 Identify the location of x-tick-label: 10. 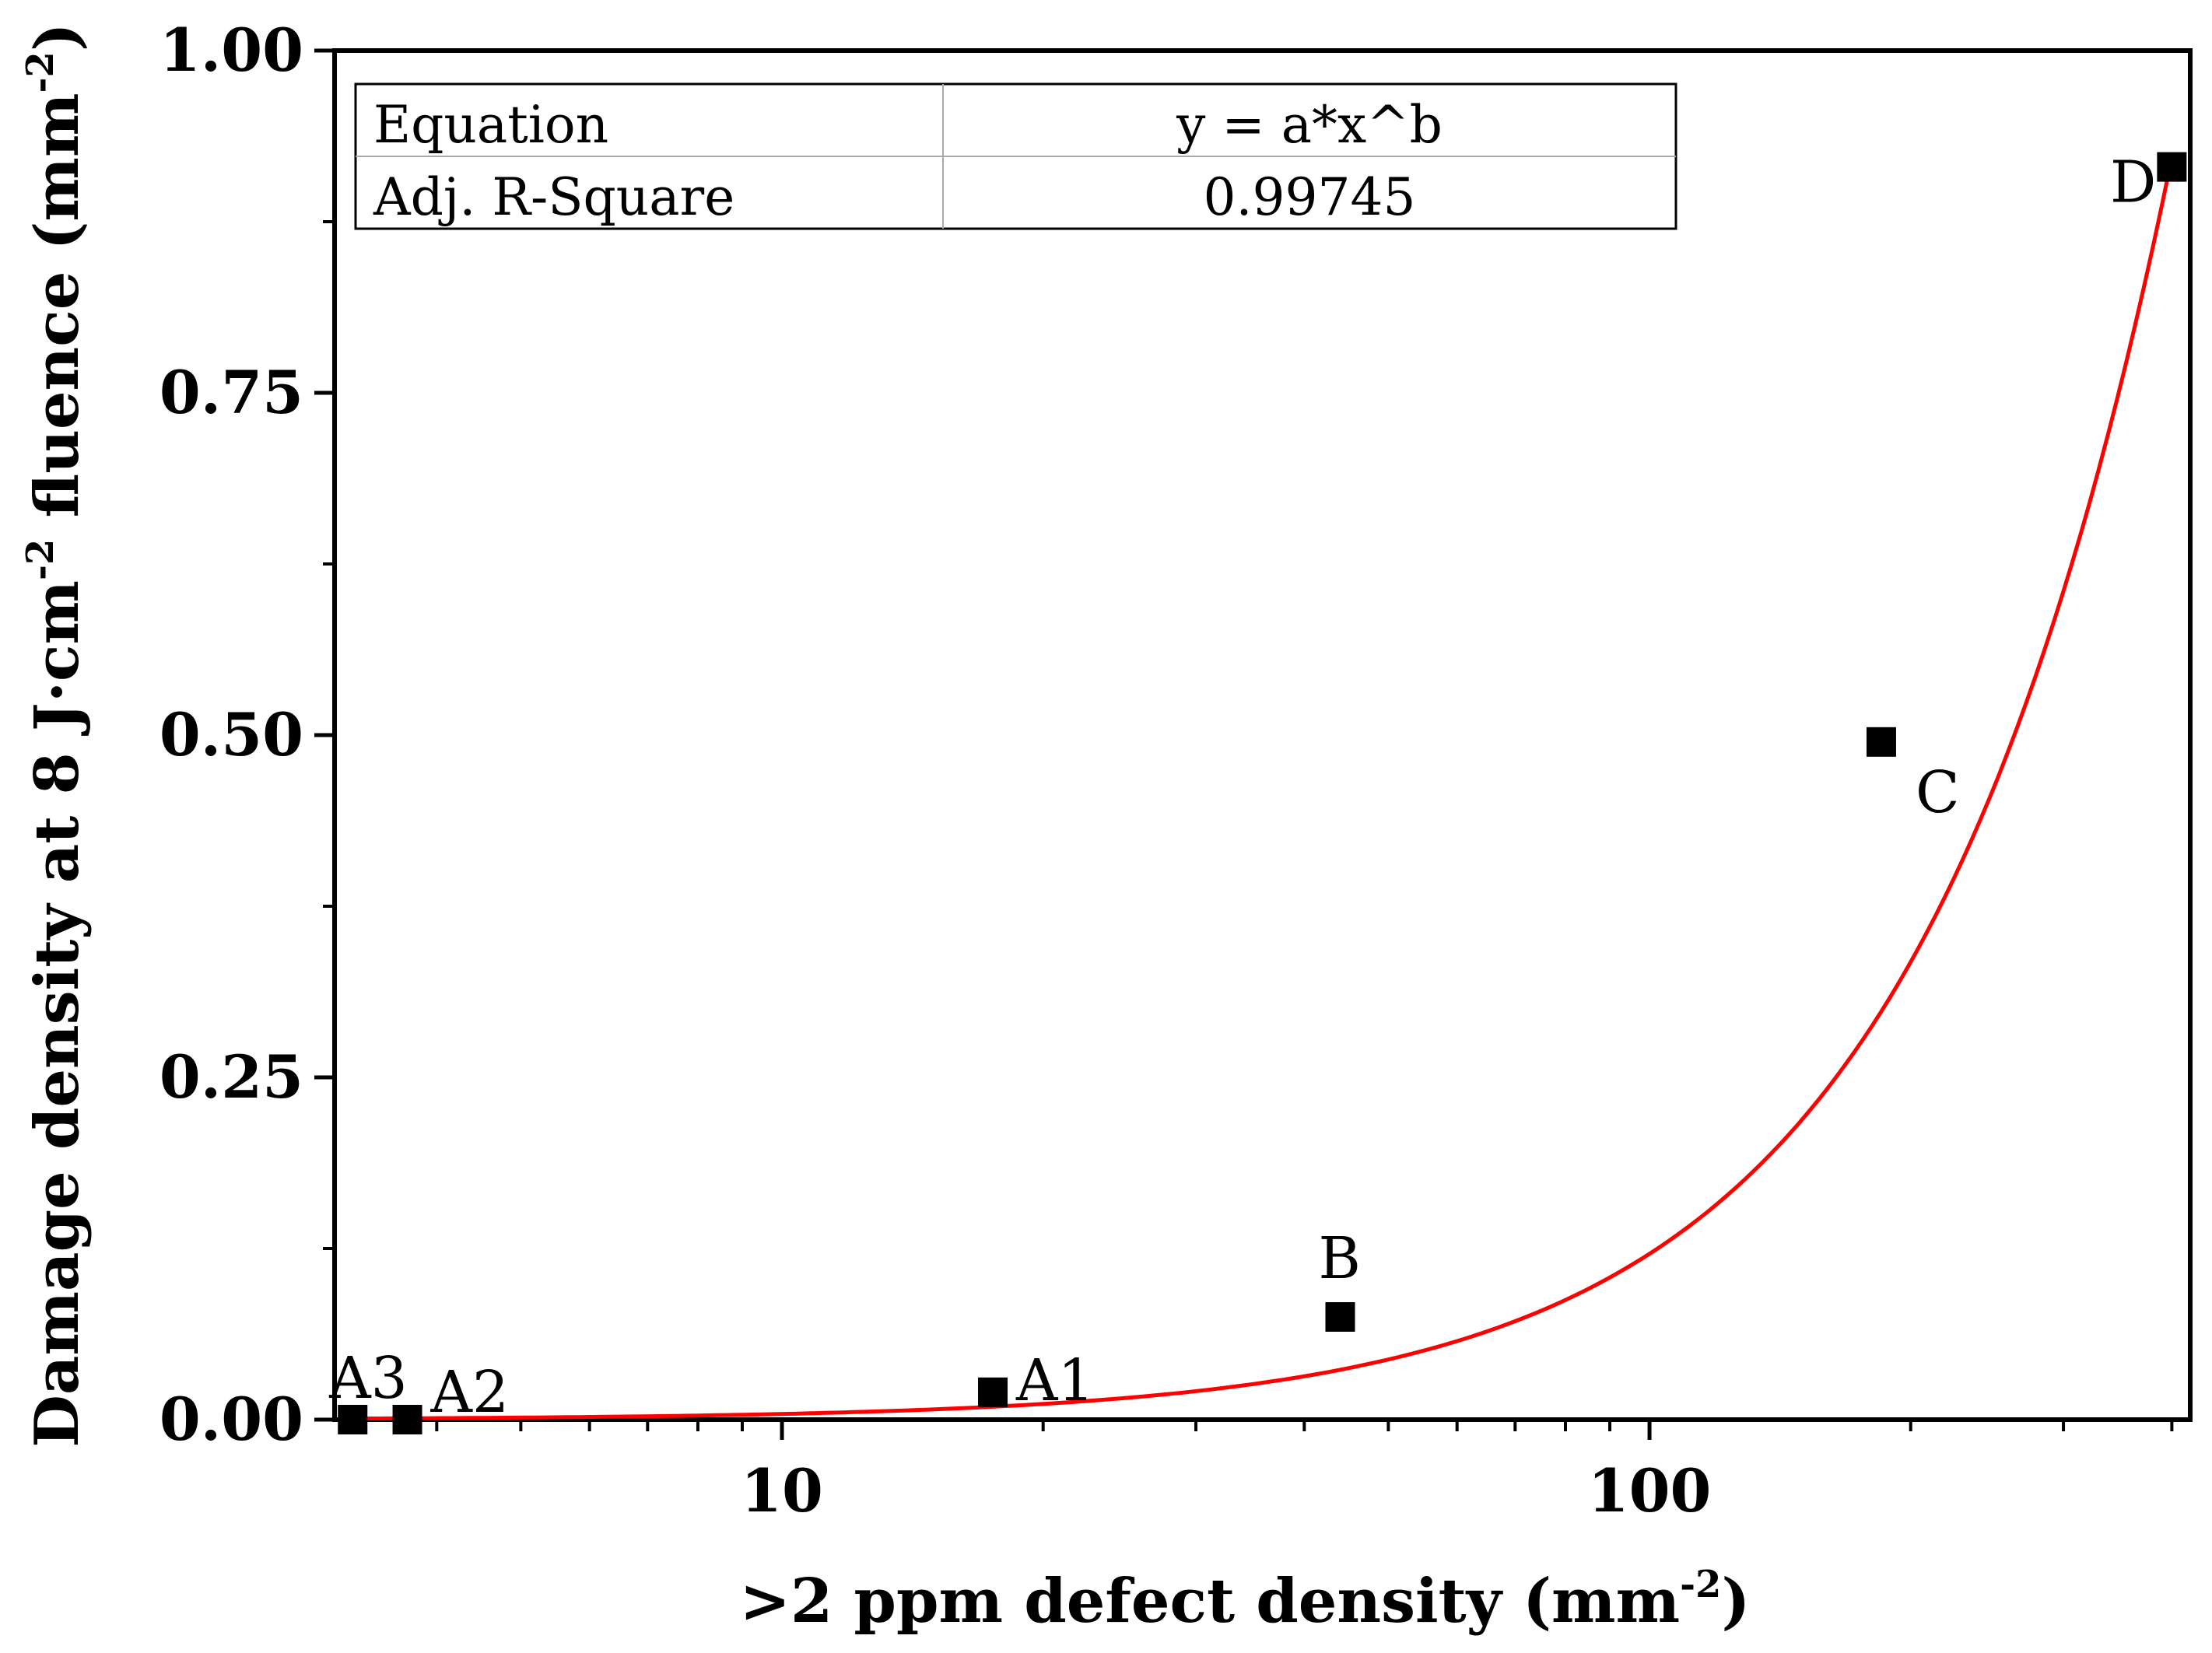
(782, 1490).